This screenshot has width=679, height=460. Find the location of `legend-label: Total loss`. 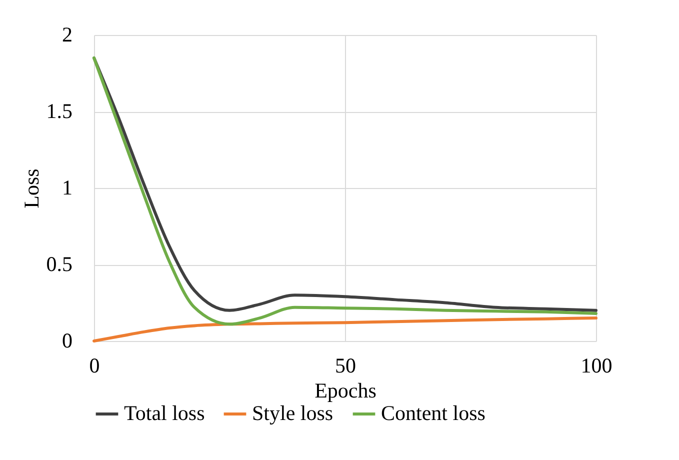

legend-label: Total loss is located at coordinates (164, 413).